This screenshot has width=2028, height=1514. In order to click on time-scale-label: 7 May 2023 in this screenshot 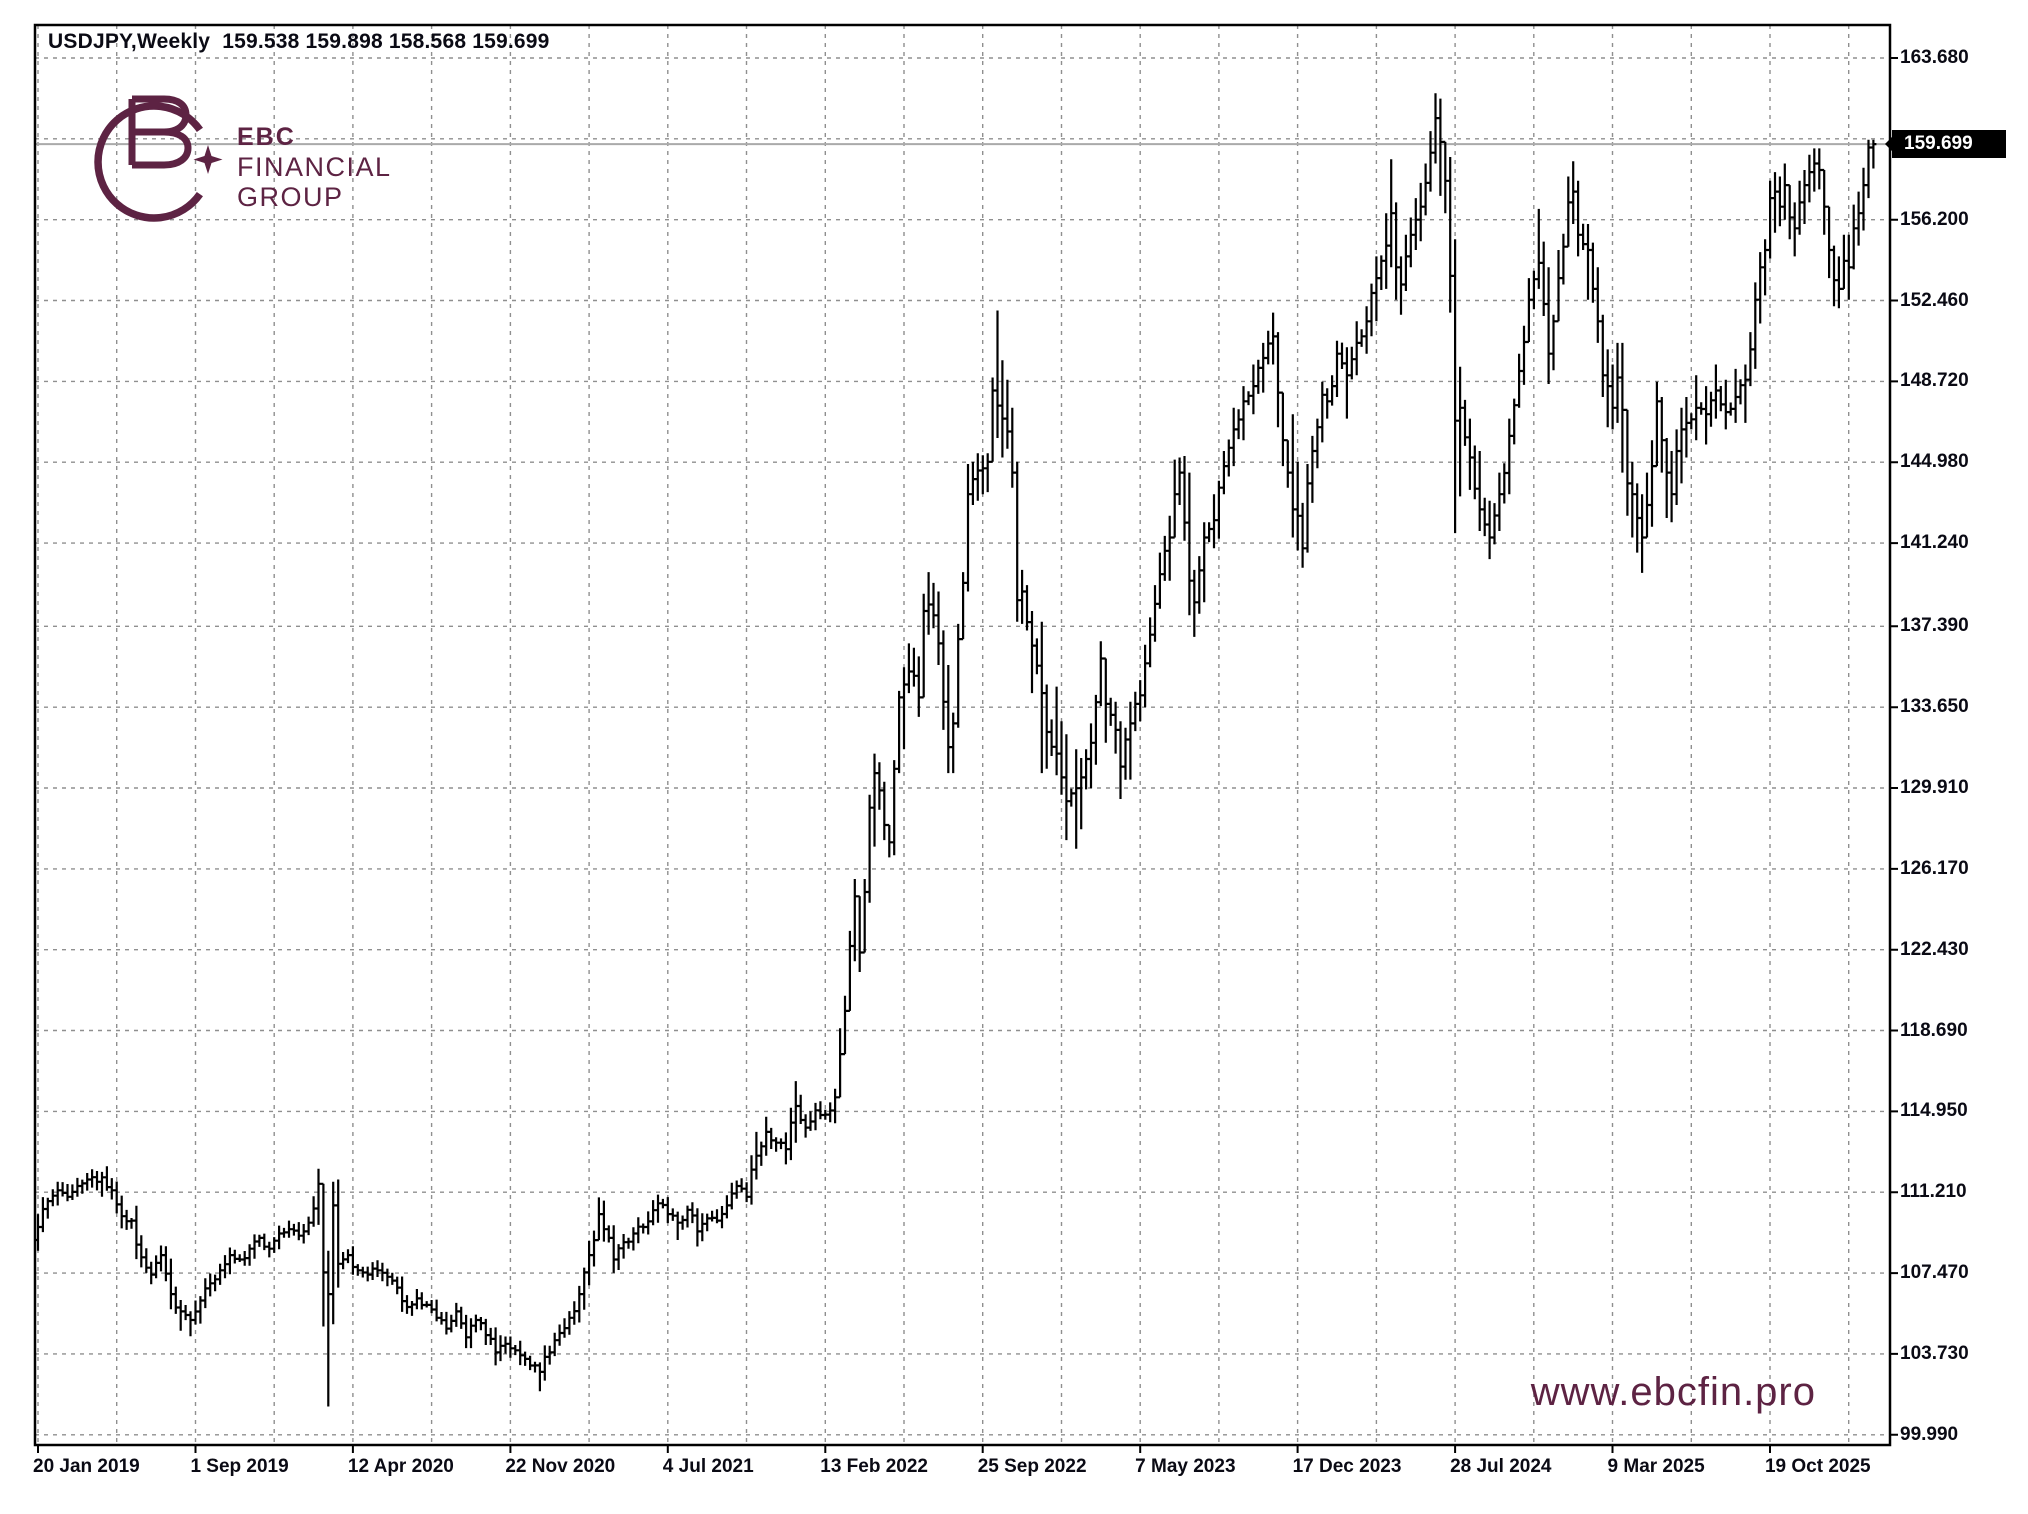, I will do `click(1185, 1466)`.